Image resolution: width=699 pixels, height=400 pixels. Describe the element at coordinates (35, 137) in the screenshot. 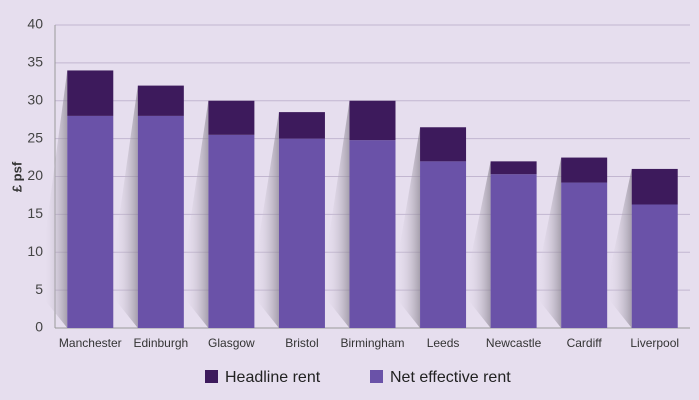

I see `y-tick-label: 25` at that location.